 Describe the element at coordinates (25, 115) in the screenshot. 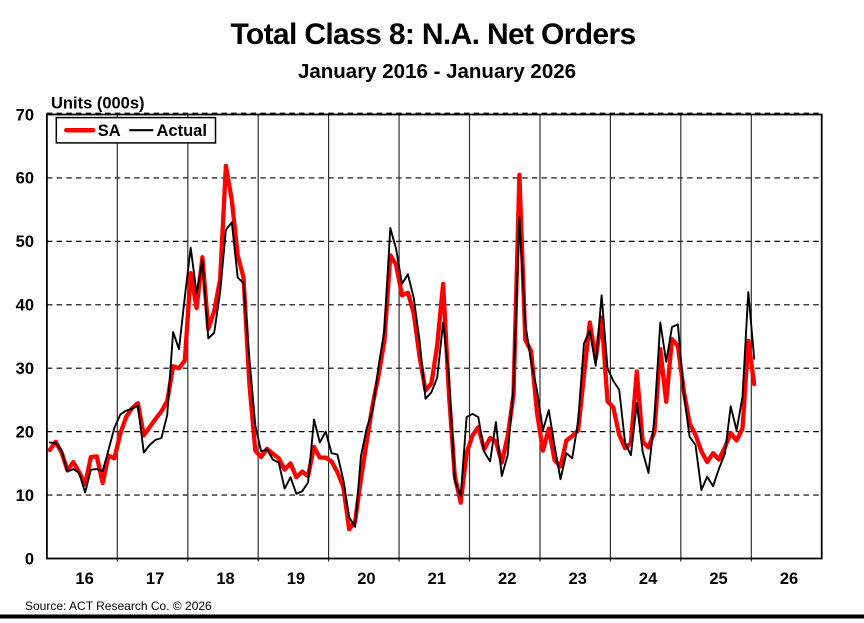

I see `svg-text: 70` at that location.